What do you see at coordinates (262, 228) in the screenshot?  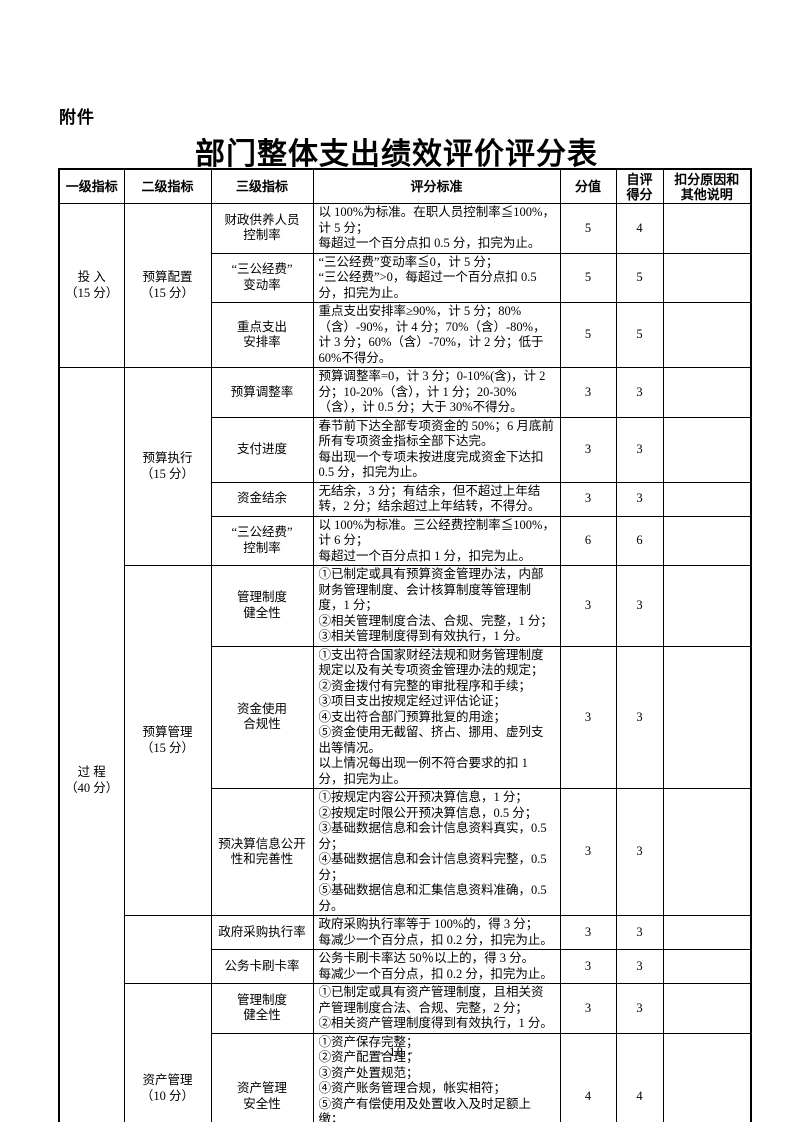 I see `level3-cell: 财政供养人员 控制率` at bounding box center [262, 228].